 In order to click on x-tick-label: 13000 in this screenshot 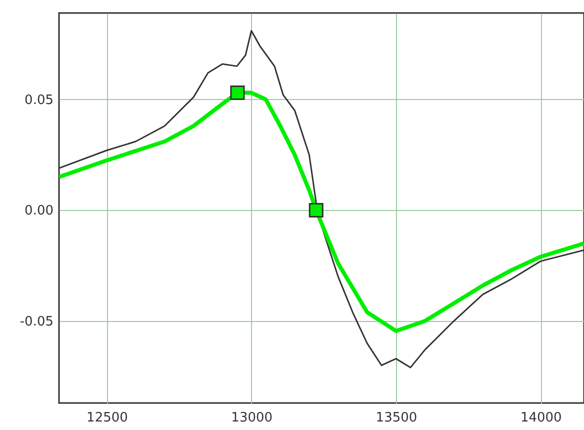, I will do `click(252, 418)`.